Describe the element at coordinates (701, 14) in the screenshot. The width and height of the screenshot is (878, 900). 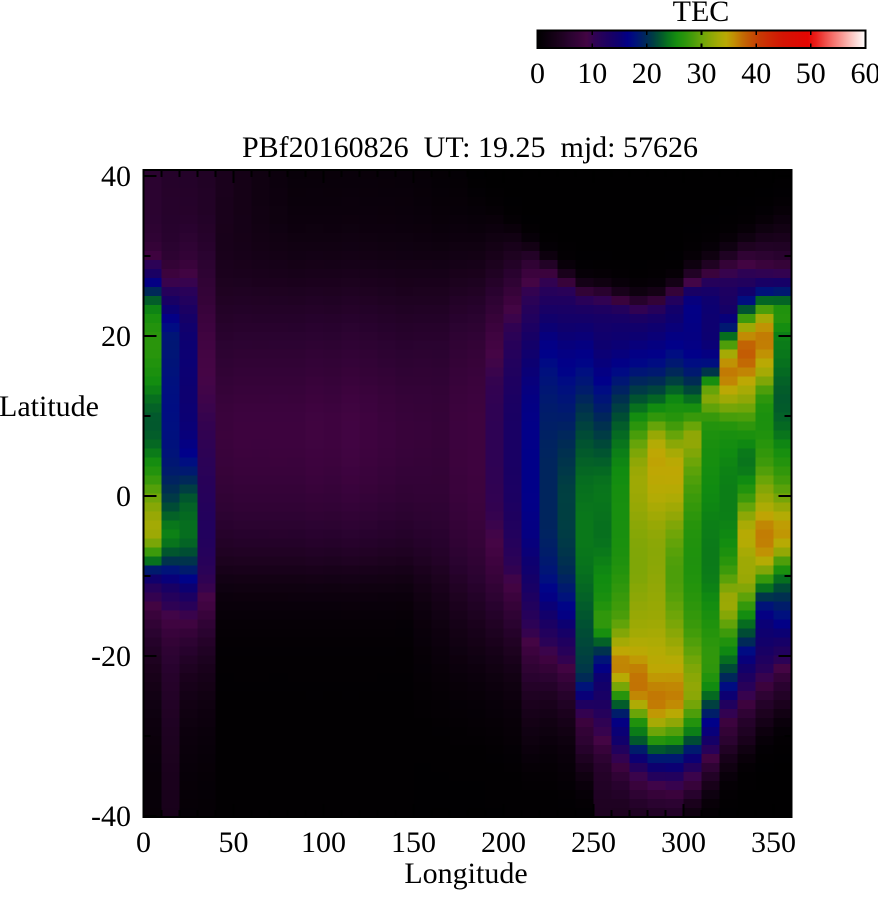
I see `svg-text: TEC` at that location.